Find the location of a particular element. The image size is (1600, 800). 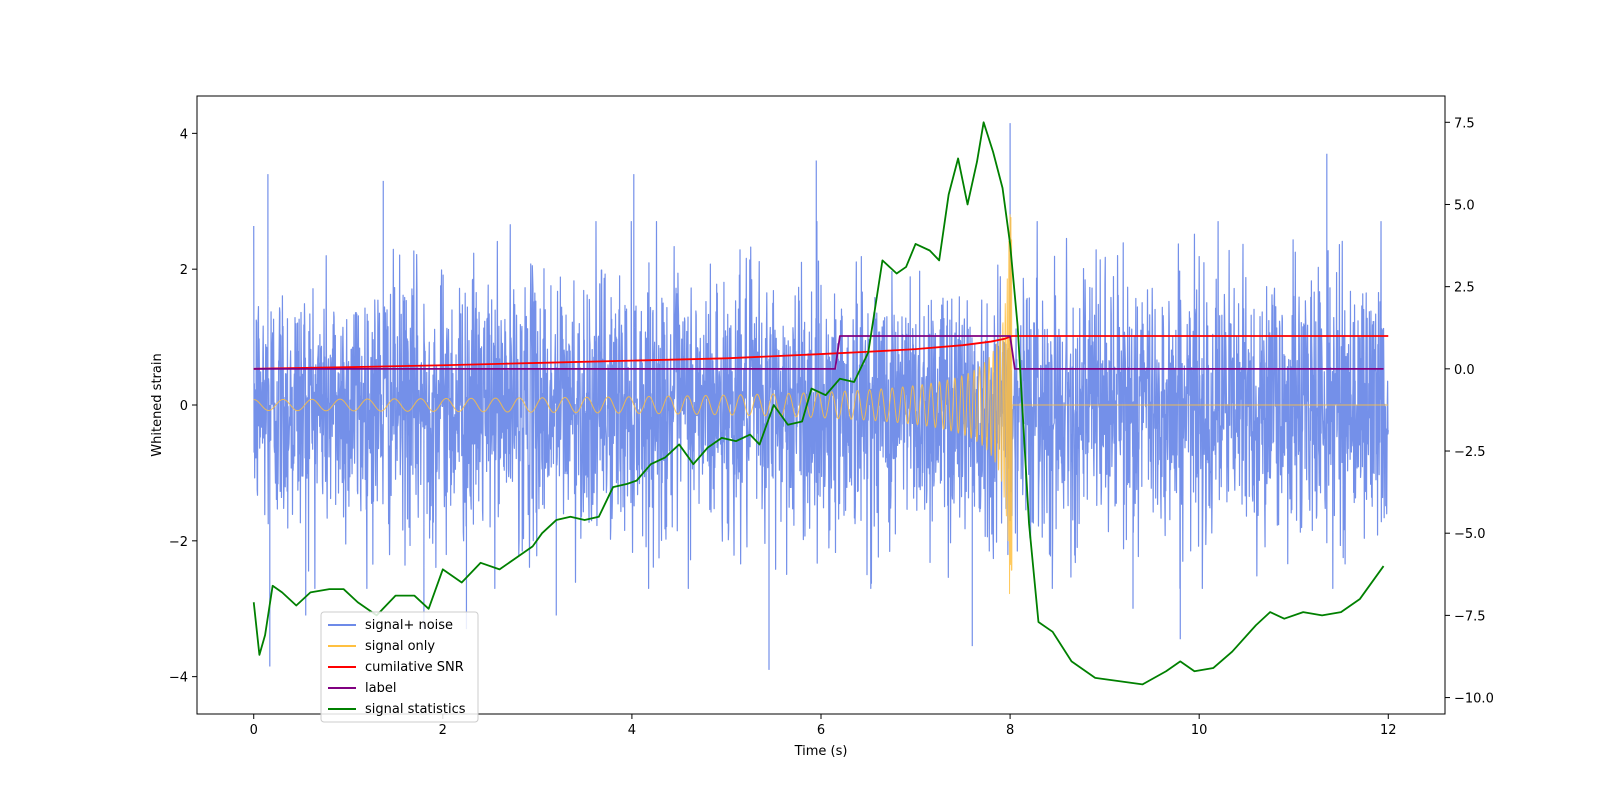

y-axis-label: Whitened strain is located at coordinates (157, 404).